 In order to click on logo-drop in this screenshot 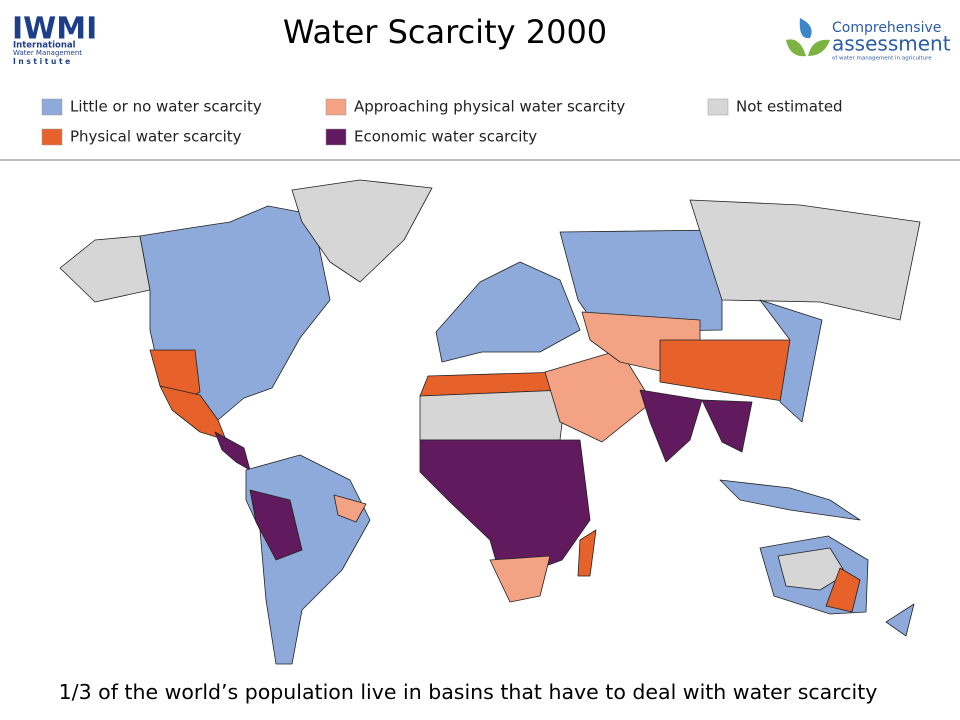, I will do `click(805, 28)`.